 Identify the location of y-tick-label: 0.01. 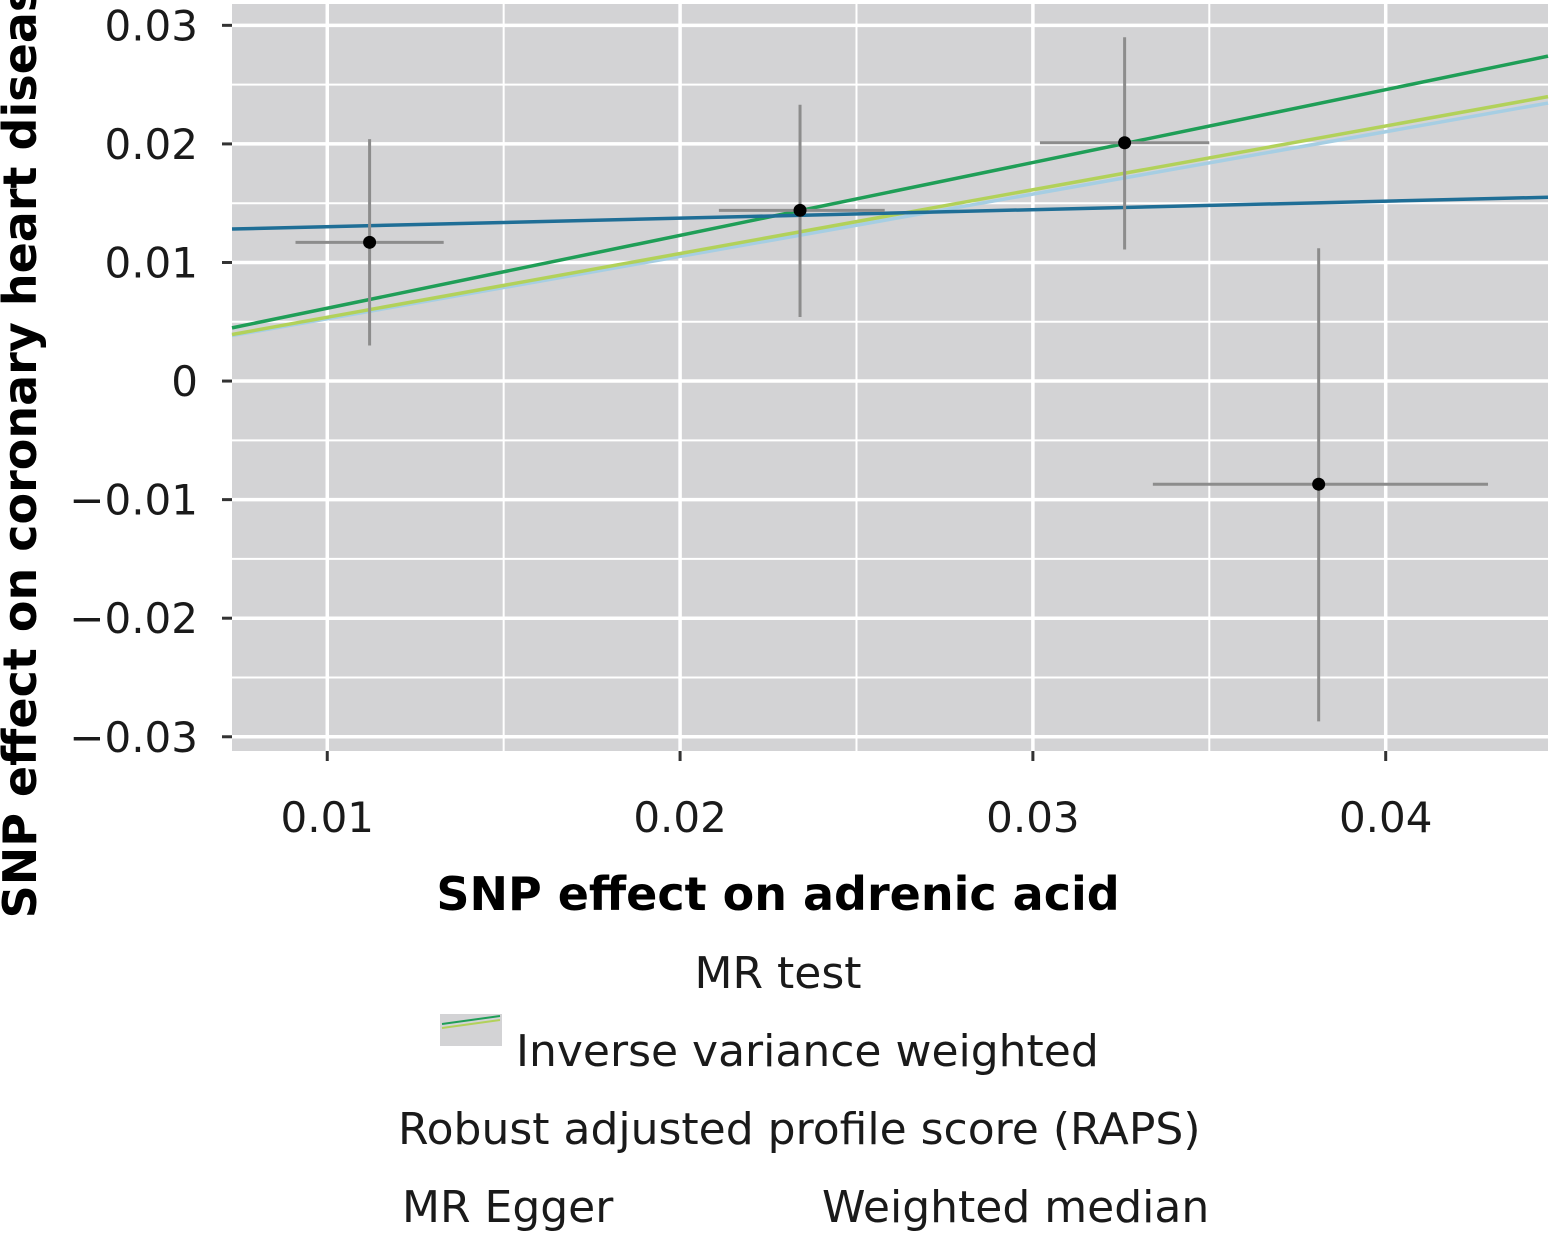
(151, 262).